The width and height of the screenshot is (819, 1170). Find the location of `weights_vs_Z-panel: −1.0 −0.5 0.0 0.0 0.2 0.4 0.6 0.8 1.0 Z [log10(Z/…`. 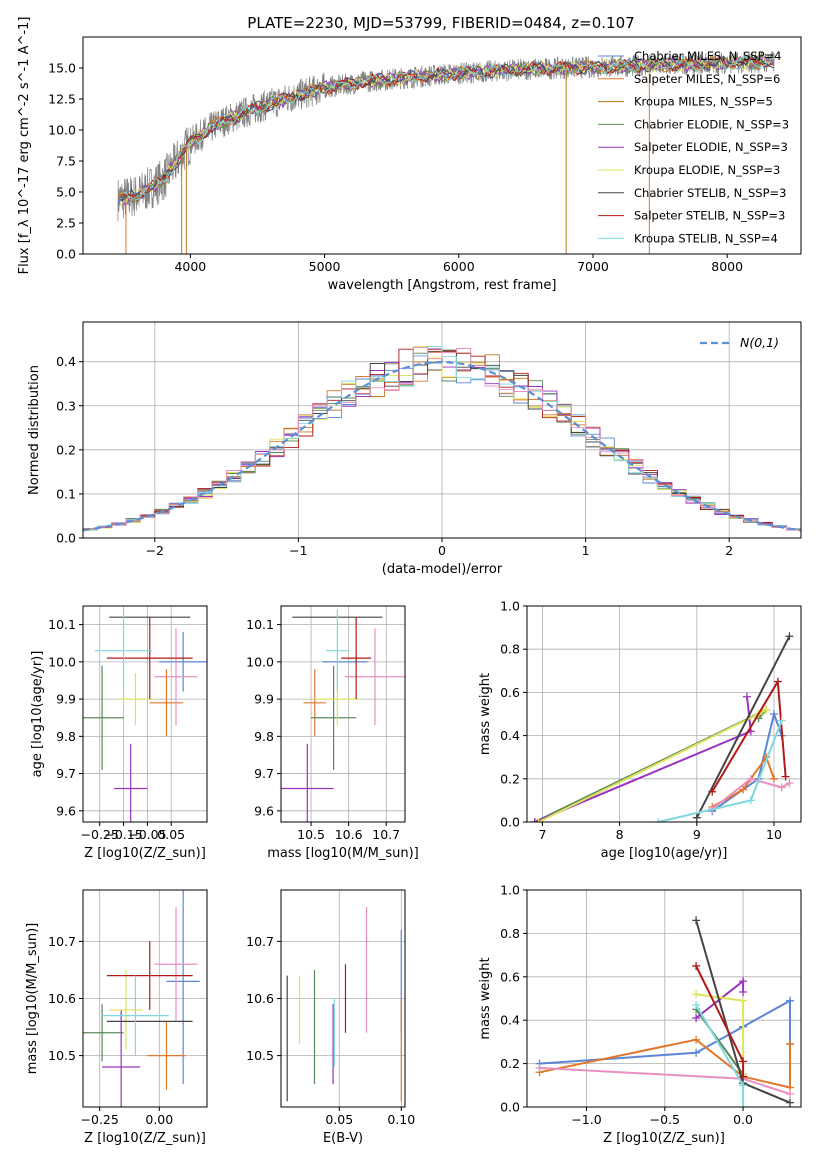

weights_vs_Z-panel: −1.0 −0.5 0.0 0.0 0.2 0.4 0.6 0.8 1.0 Z [log10(Z/… is located at coordinates (640, 1014).